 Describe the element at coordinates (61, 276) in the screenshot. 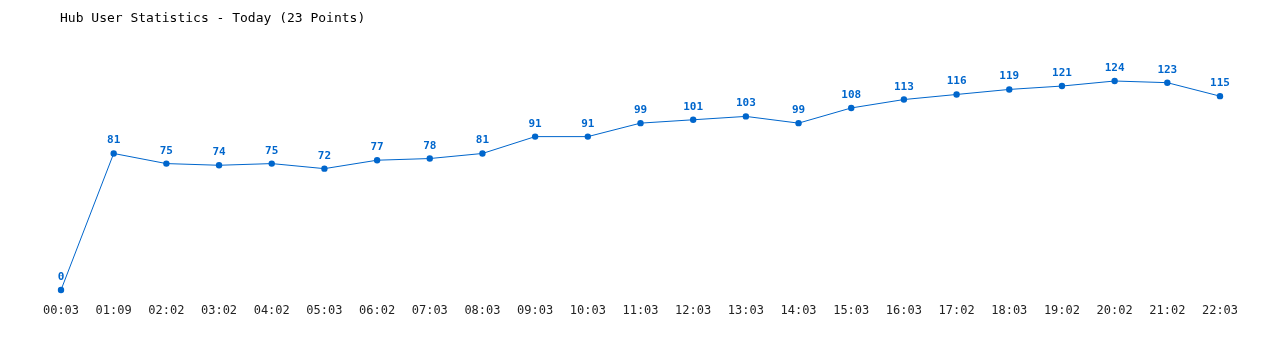

I see `data-label: 0` at that location.